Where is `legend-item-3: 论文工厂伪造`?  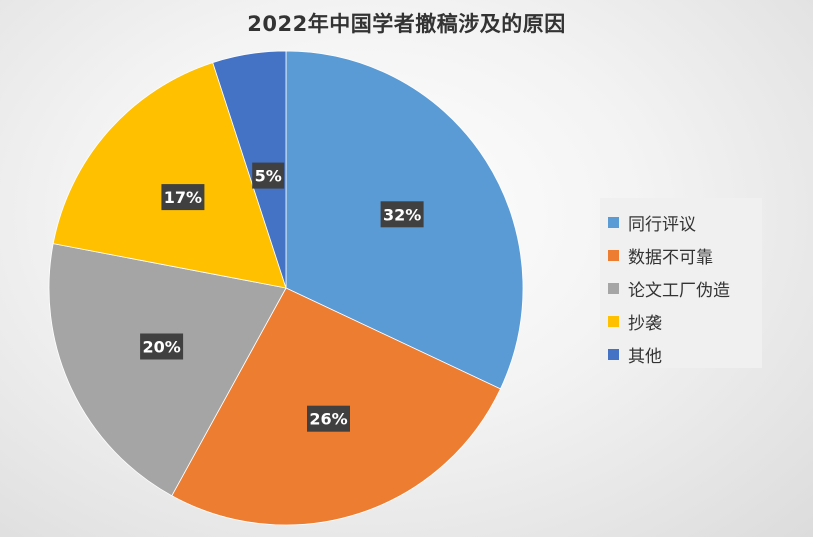
legend-item-3: 论文工厂伪造 is located at coordinates (685, 288).